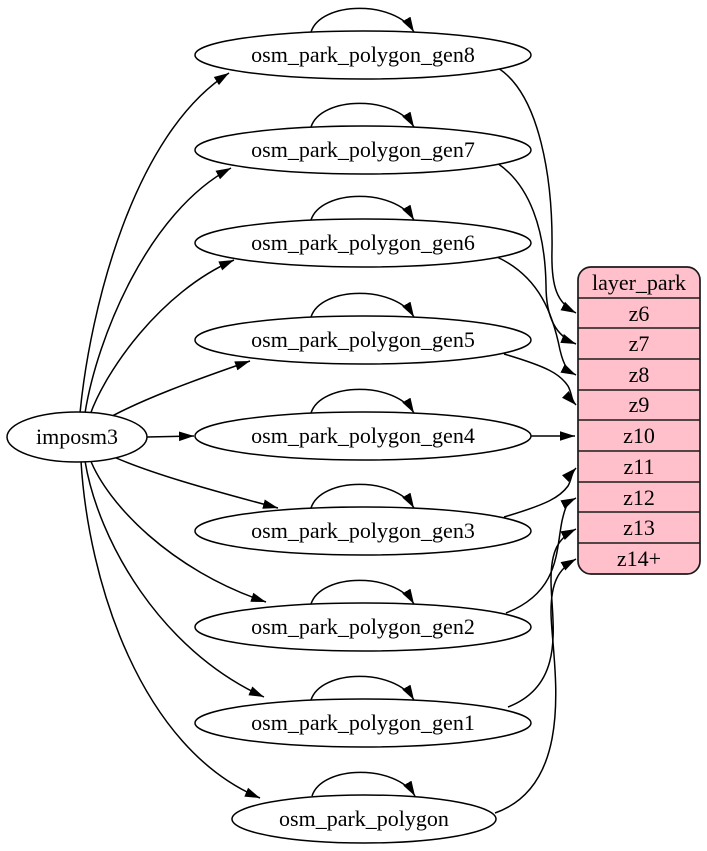 This screenshot has width=707, height=851. Describe the element at coordinates (162, 337) in the screenshot. I see `edge-imposm3-gen6` at that location.